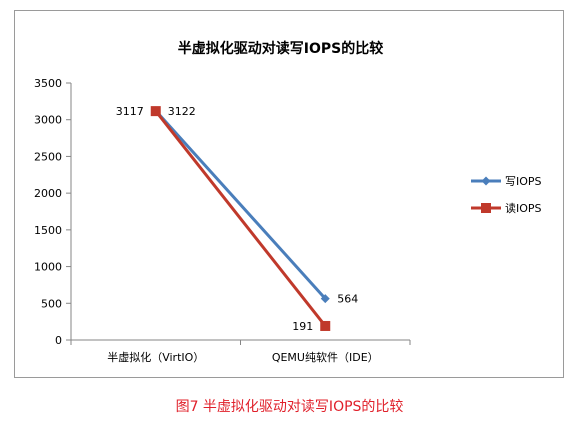  Describe the element at coordinates (523, 181) in the screenshot. I see `legend-label: 写IOPS` at that location.